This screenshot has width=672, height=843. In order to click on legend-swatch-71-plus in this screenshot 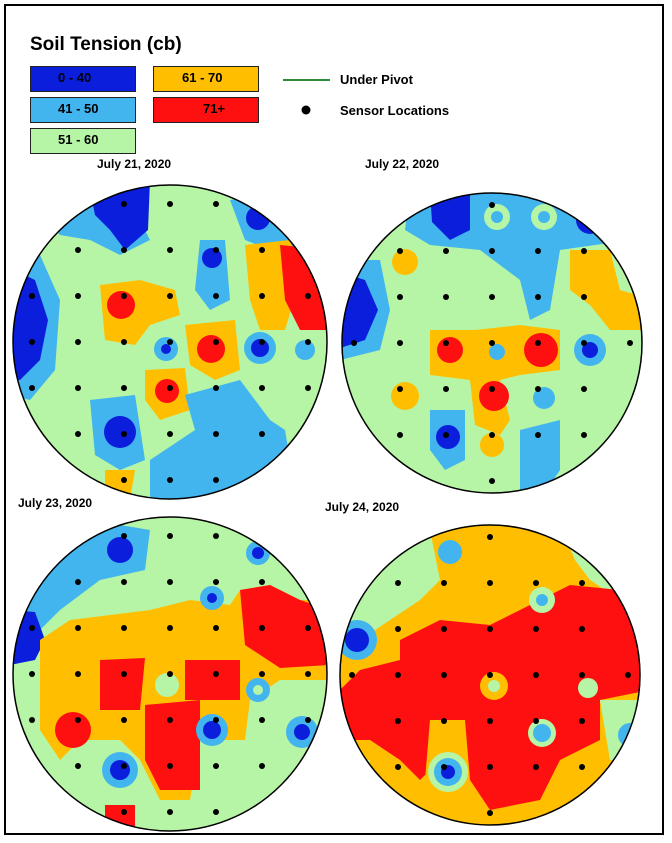, I will do `click(206, 110)`.